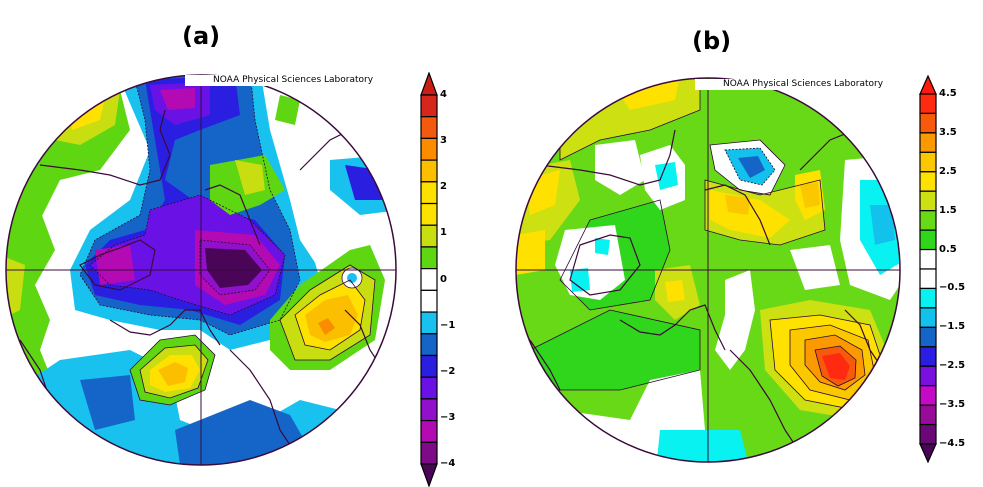  Describe the element at coordinates (712, 41) in the screenshot. I see `panel-b-label: (b)` at that location.